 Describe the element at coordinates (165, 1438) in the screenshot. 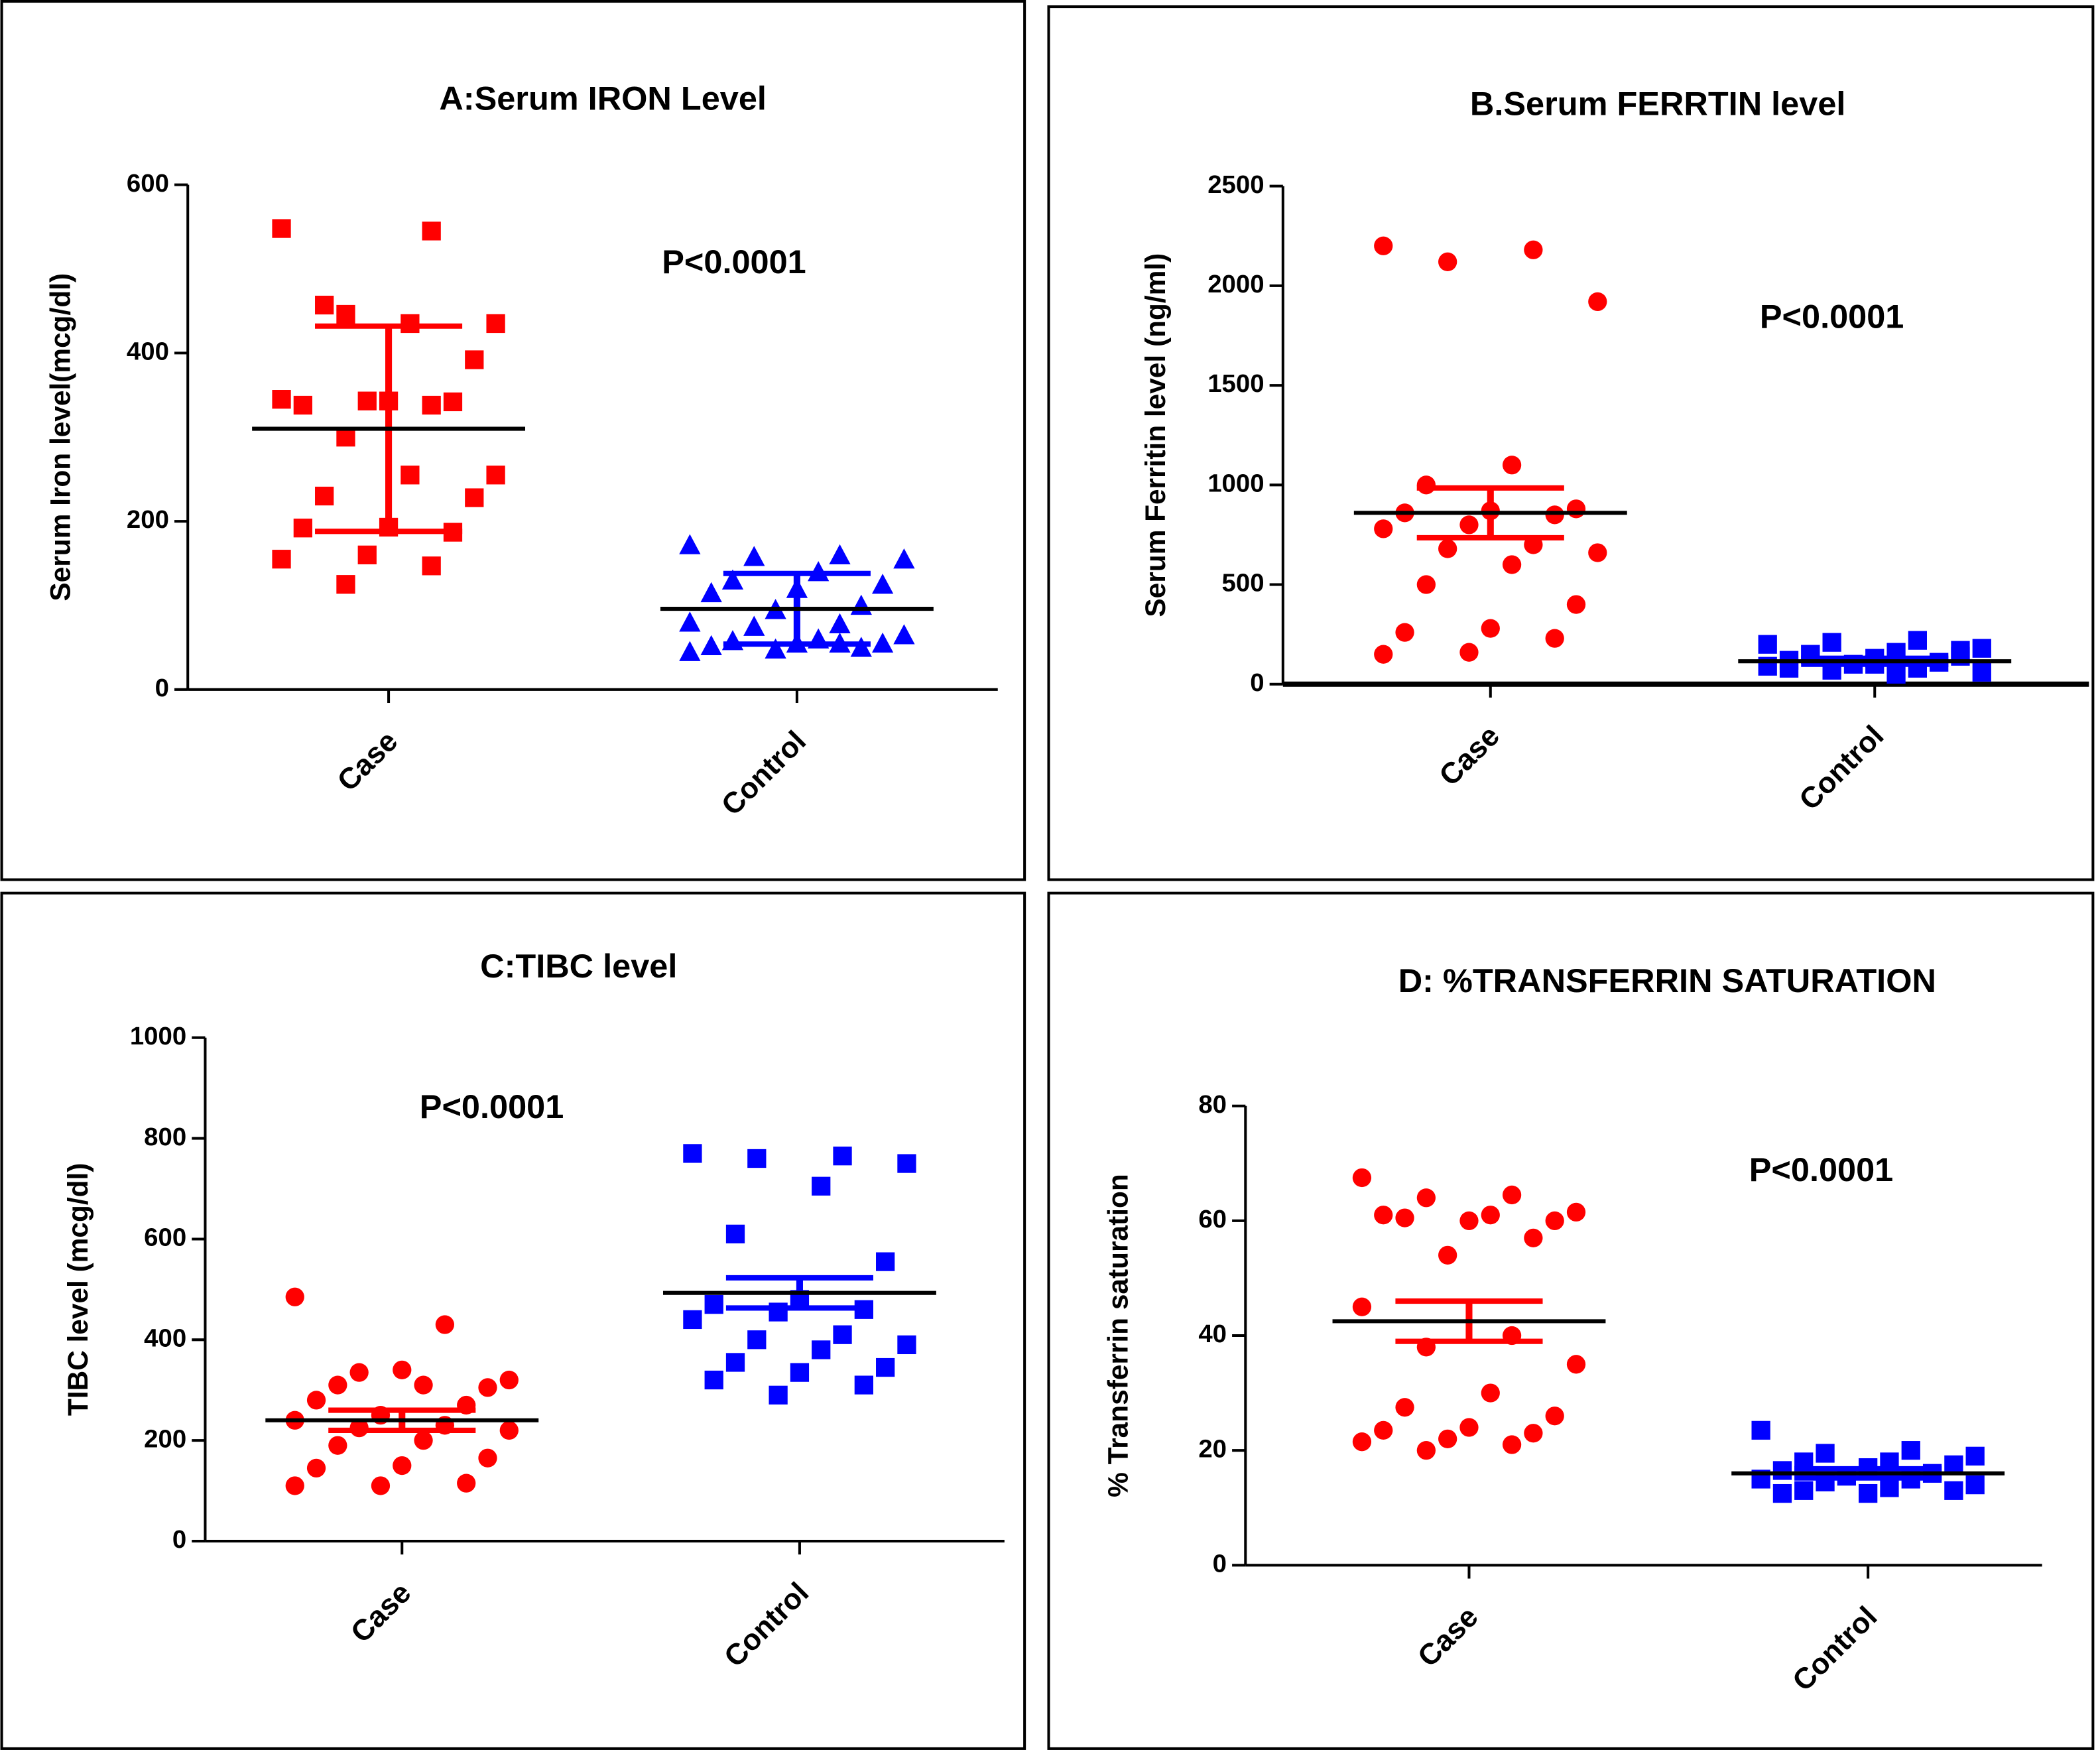

I see `y-tick-label: 200` at that location.